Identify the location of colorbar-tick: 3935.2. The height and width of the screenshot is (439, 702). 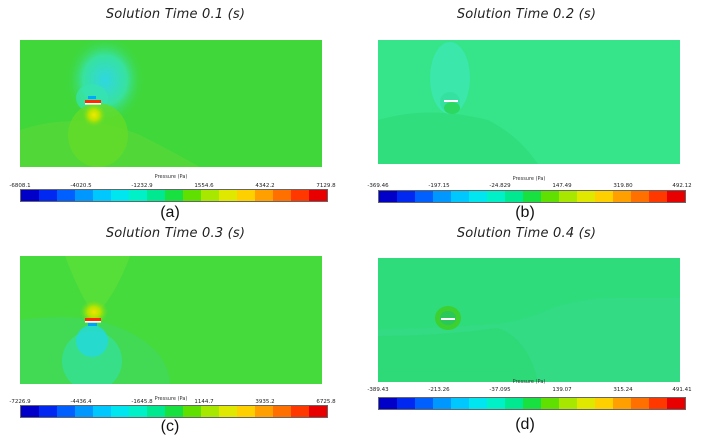
(265, 402).